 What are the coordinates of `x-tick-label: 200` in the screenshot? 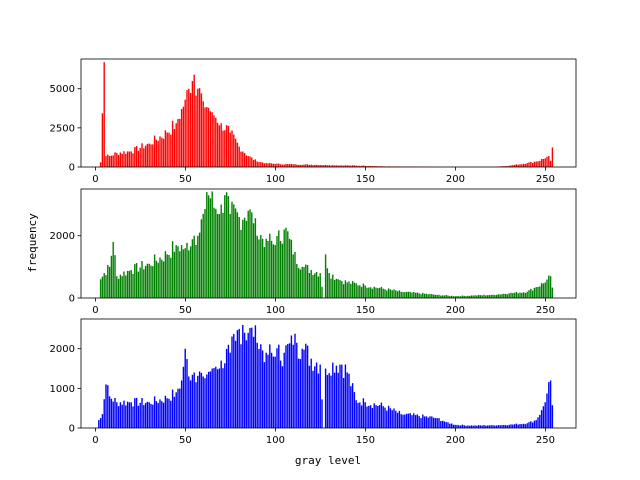 It's located at (455, 179).